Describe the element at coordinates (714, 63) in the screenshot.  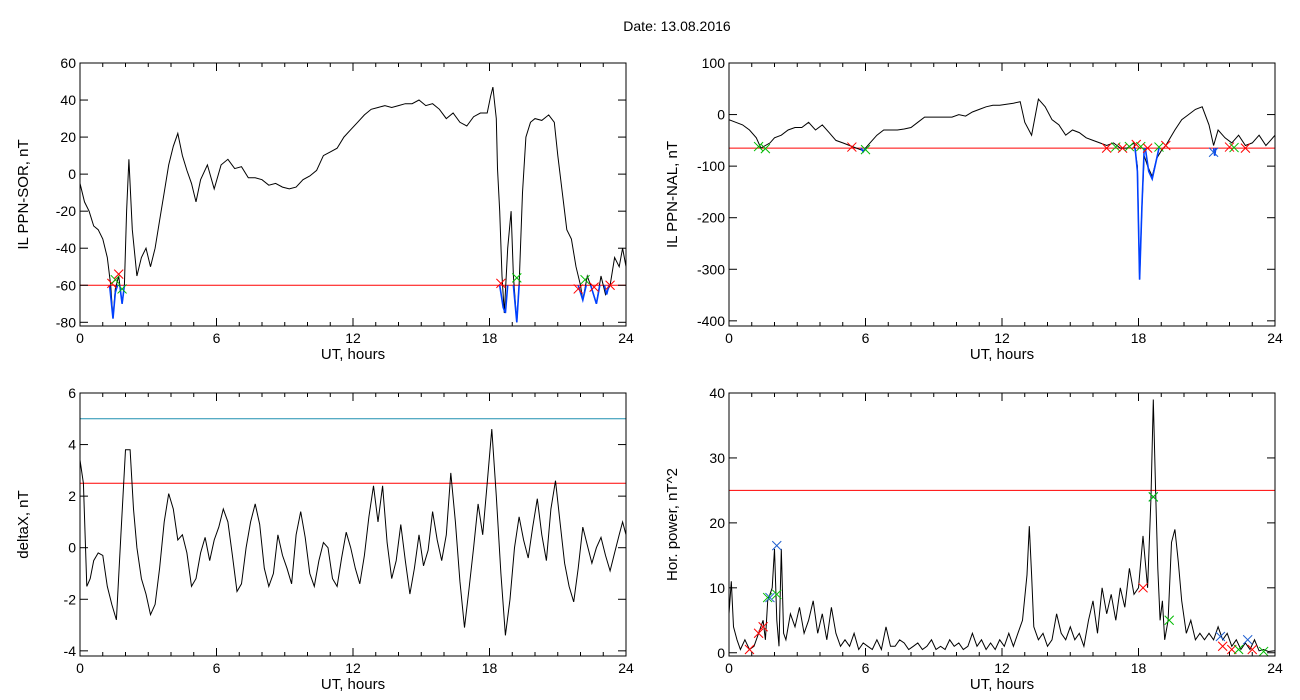
I see `y-tick-label: 100` at that location.